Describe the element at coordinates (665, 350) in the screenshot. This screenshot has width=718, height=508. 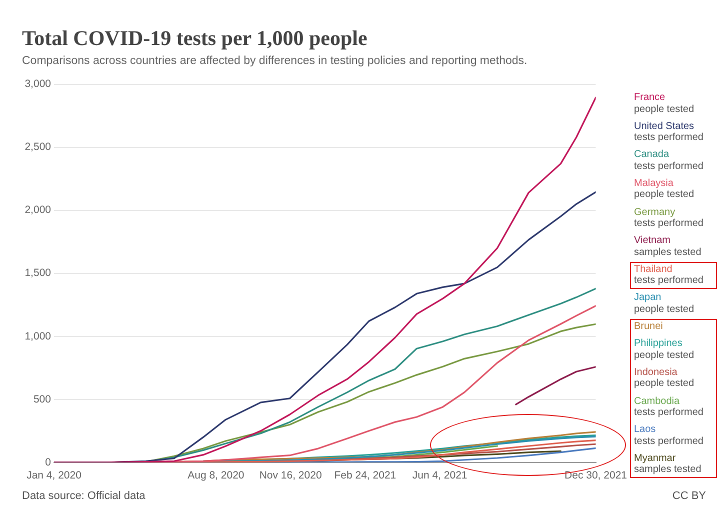
I see `text: Philippines people tested` at that location.